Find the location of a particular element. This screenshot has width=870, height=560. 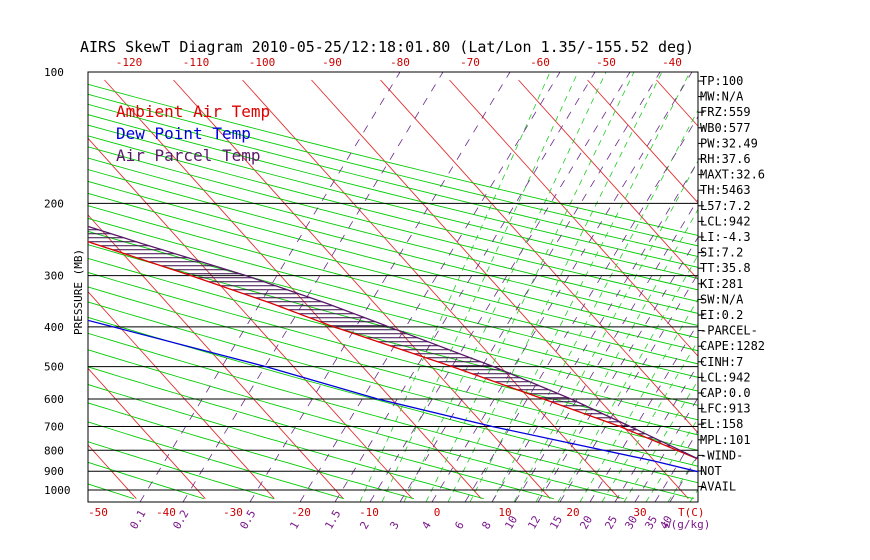

legend-entry: Air Parcel Temp is located at coordinates (188, 155).